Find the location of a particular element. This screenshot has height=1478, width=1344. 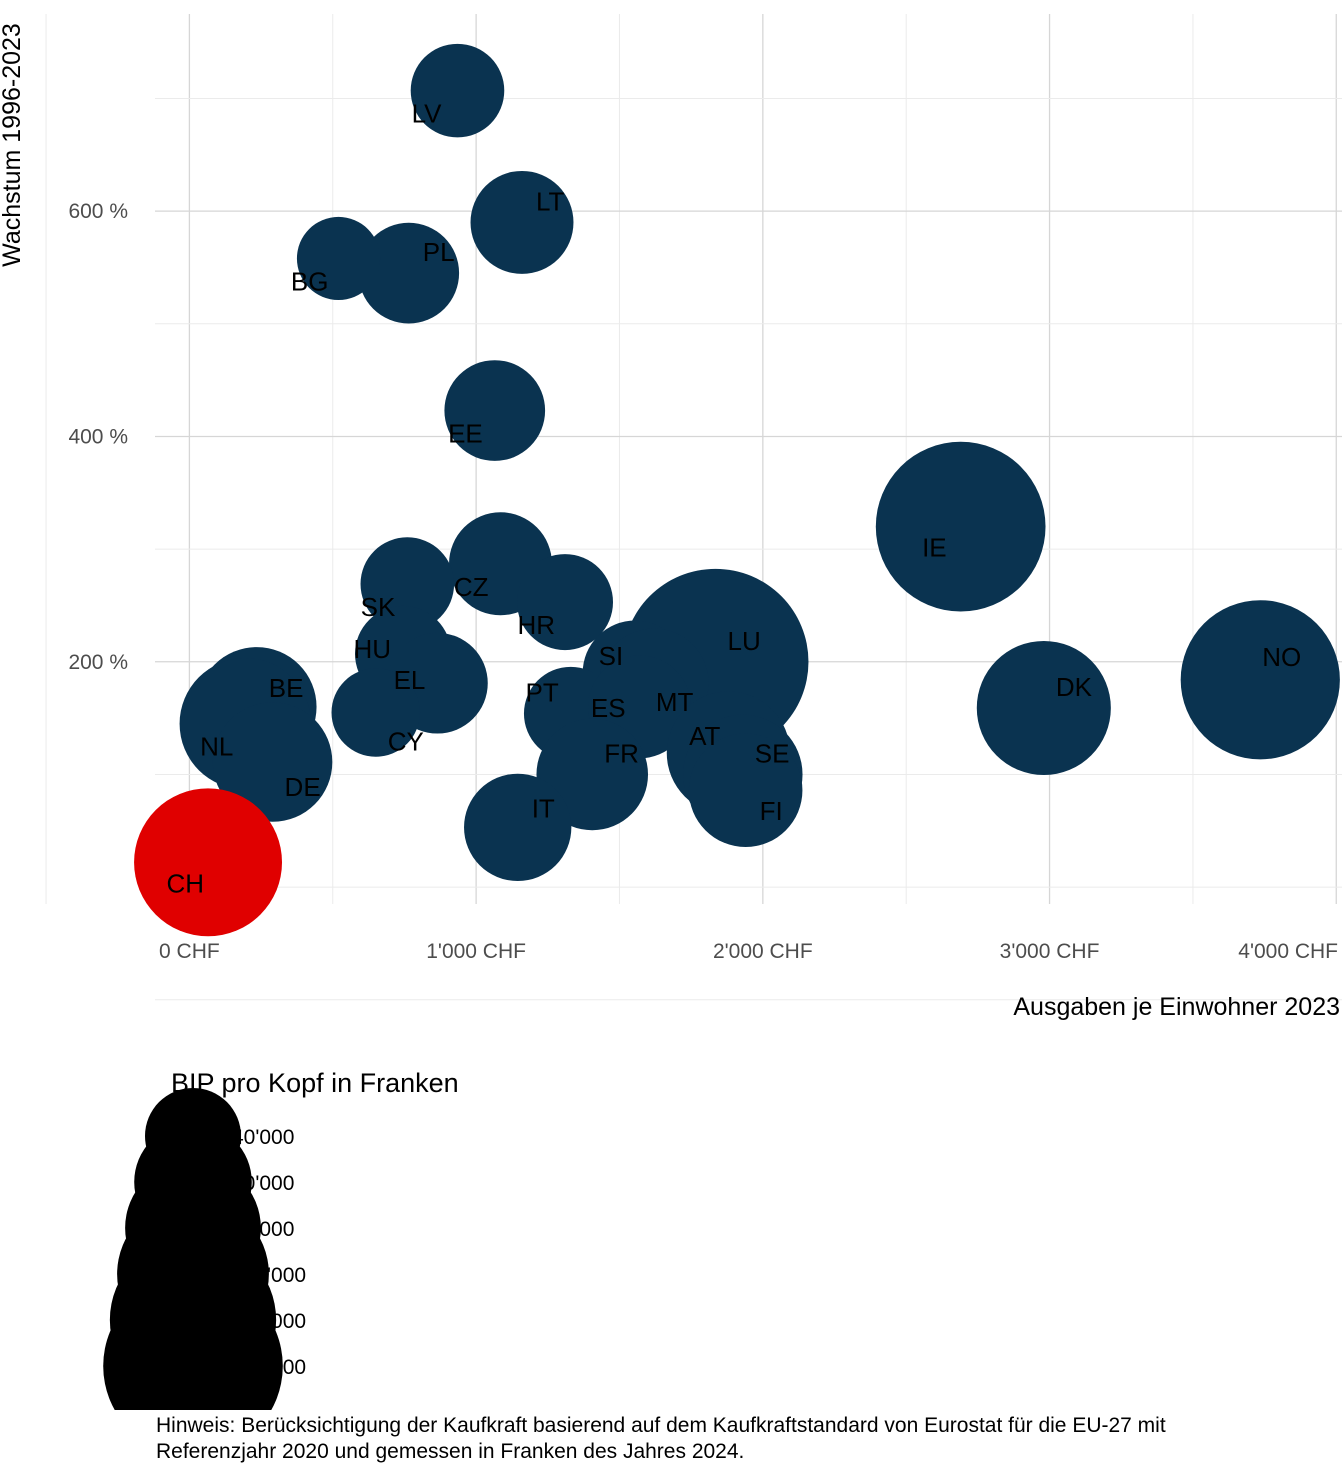

y-tick-label: 200 % is located at coordinates (98, 662).